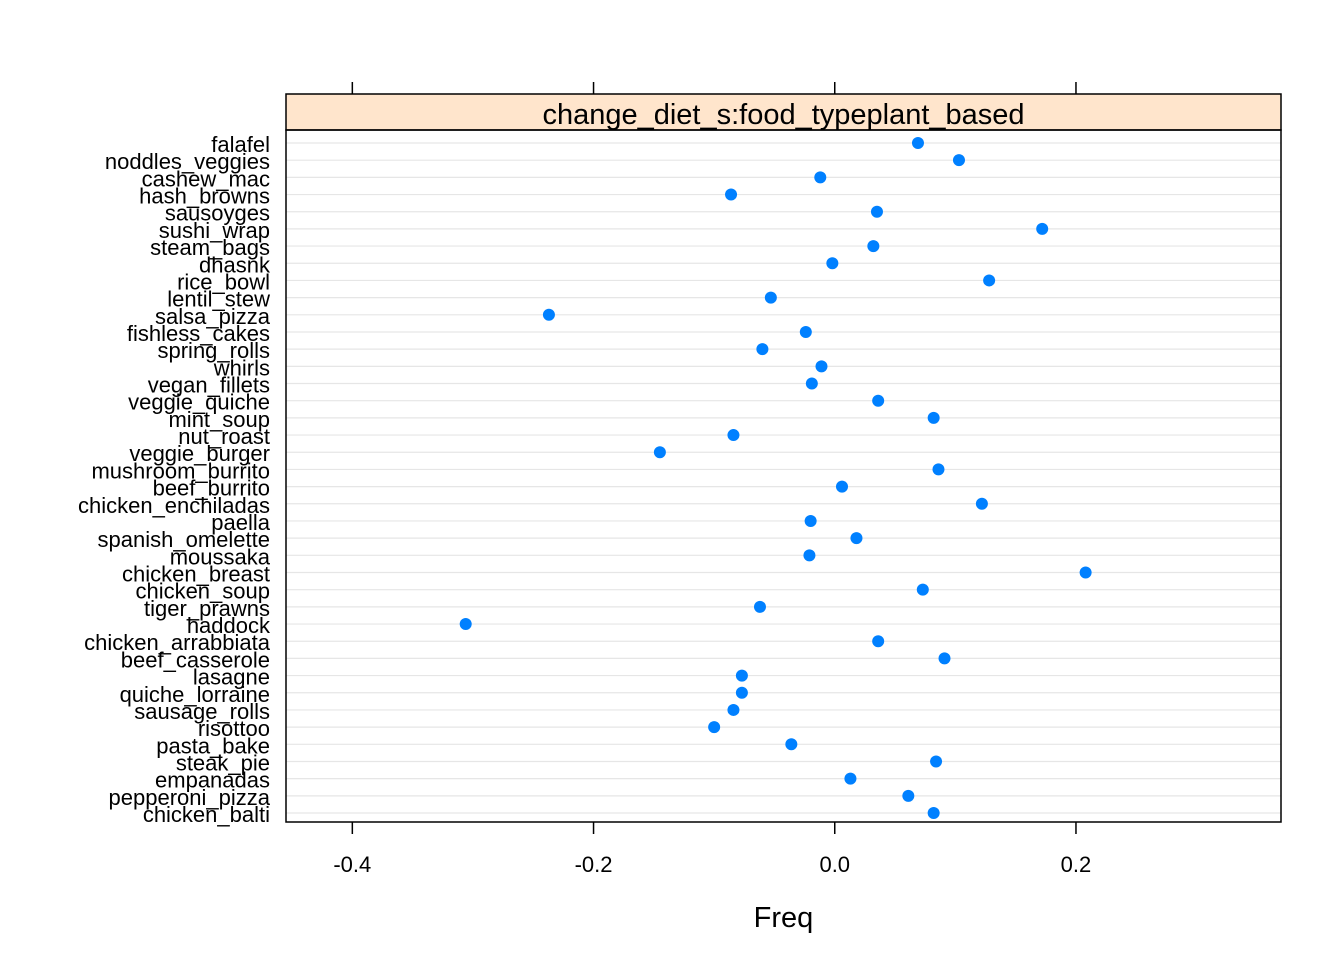 This screenshot has height=960, width=1344. I want to click on category-label: veggie_quiche, so click(199, 402).